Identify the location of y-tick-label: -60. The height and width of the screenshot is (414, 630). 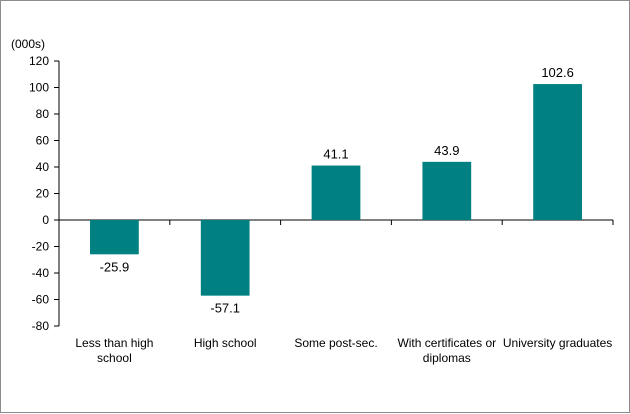
(41, 300).